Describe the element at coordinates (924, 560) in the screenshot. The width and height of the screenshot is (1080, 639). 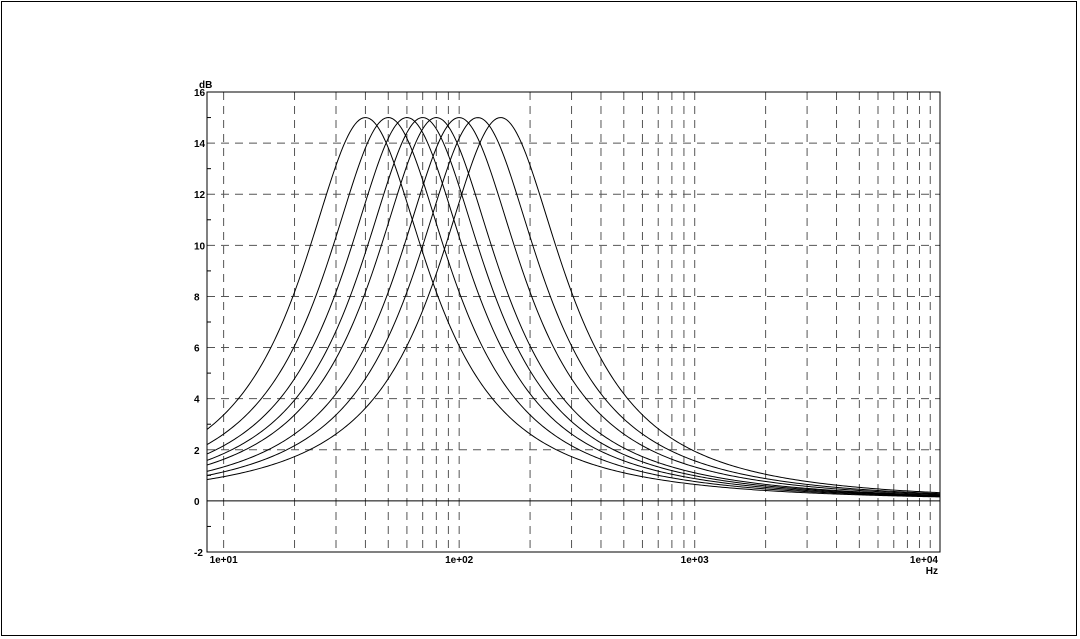
I see `x-tick-label: 1e+04` at that location.